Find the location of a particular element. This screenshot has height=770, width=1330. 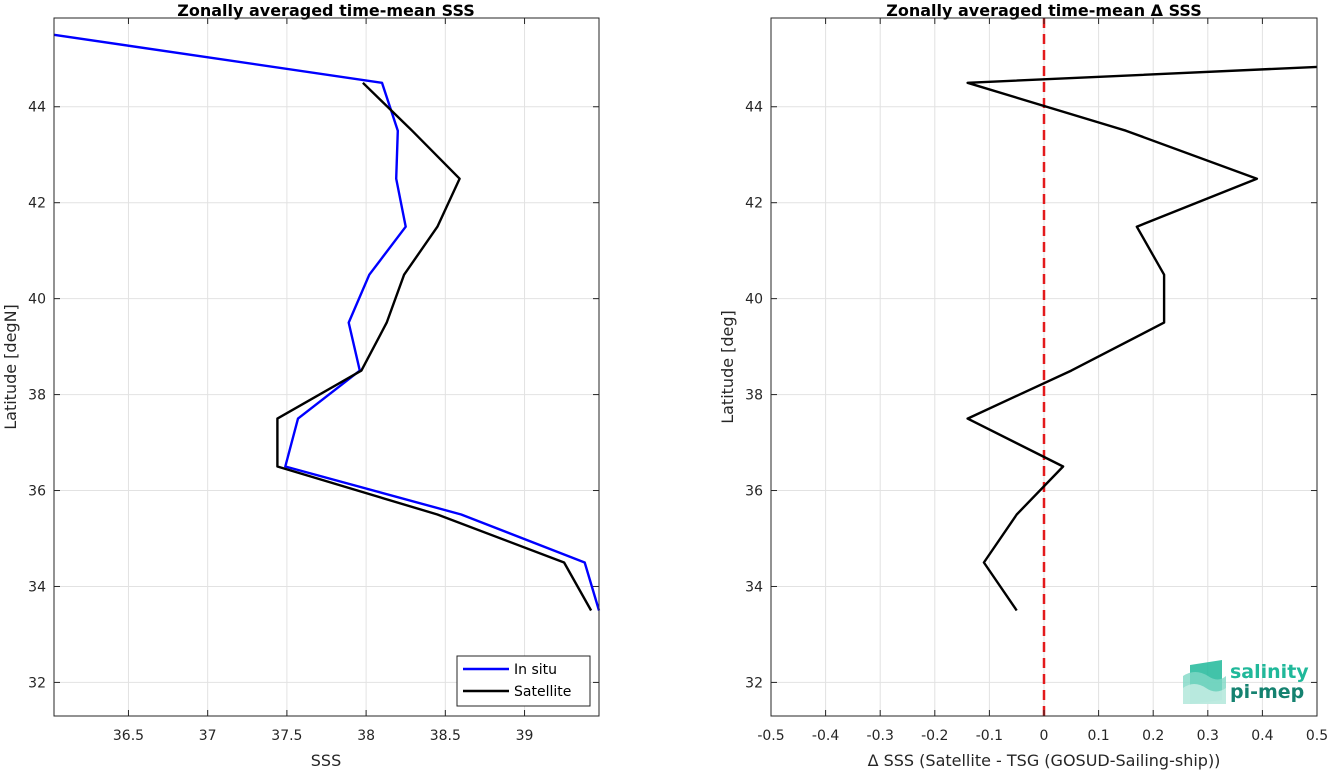

x-tick-label: -0.4 is located at coordinates (825, 736).